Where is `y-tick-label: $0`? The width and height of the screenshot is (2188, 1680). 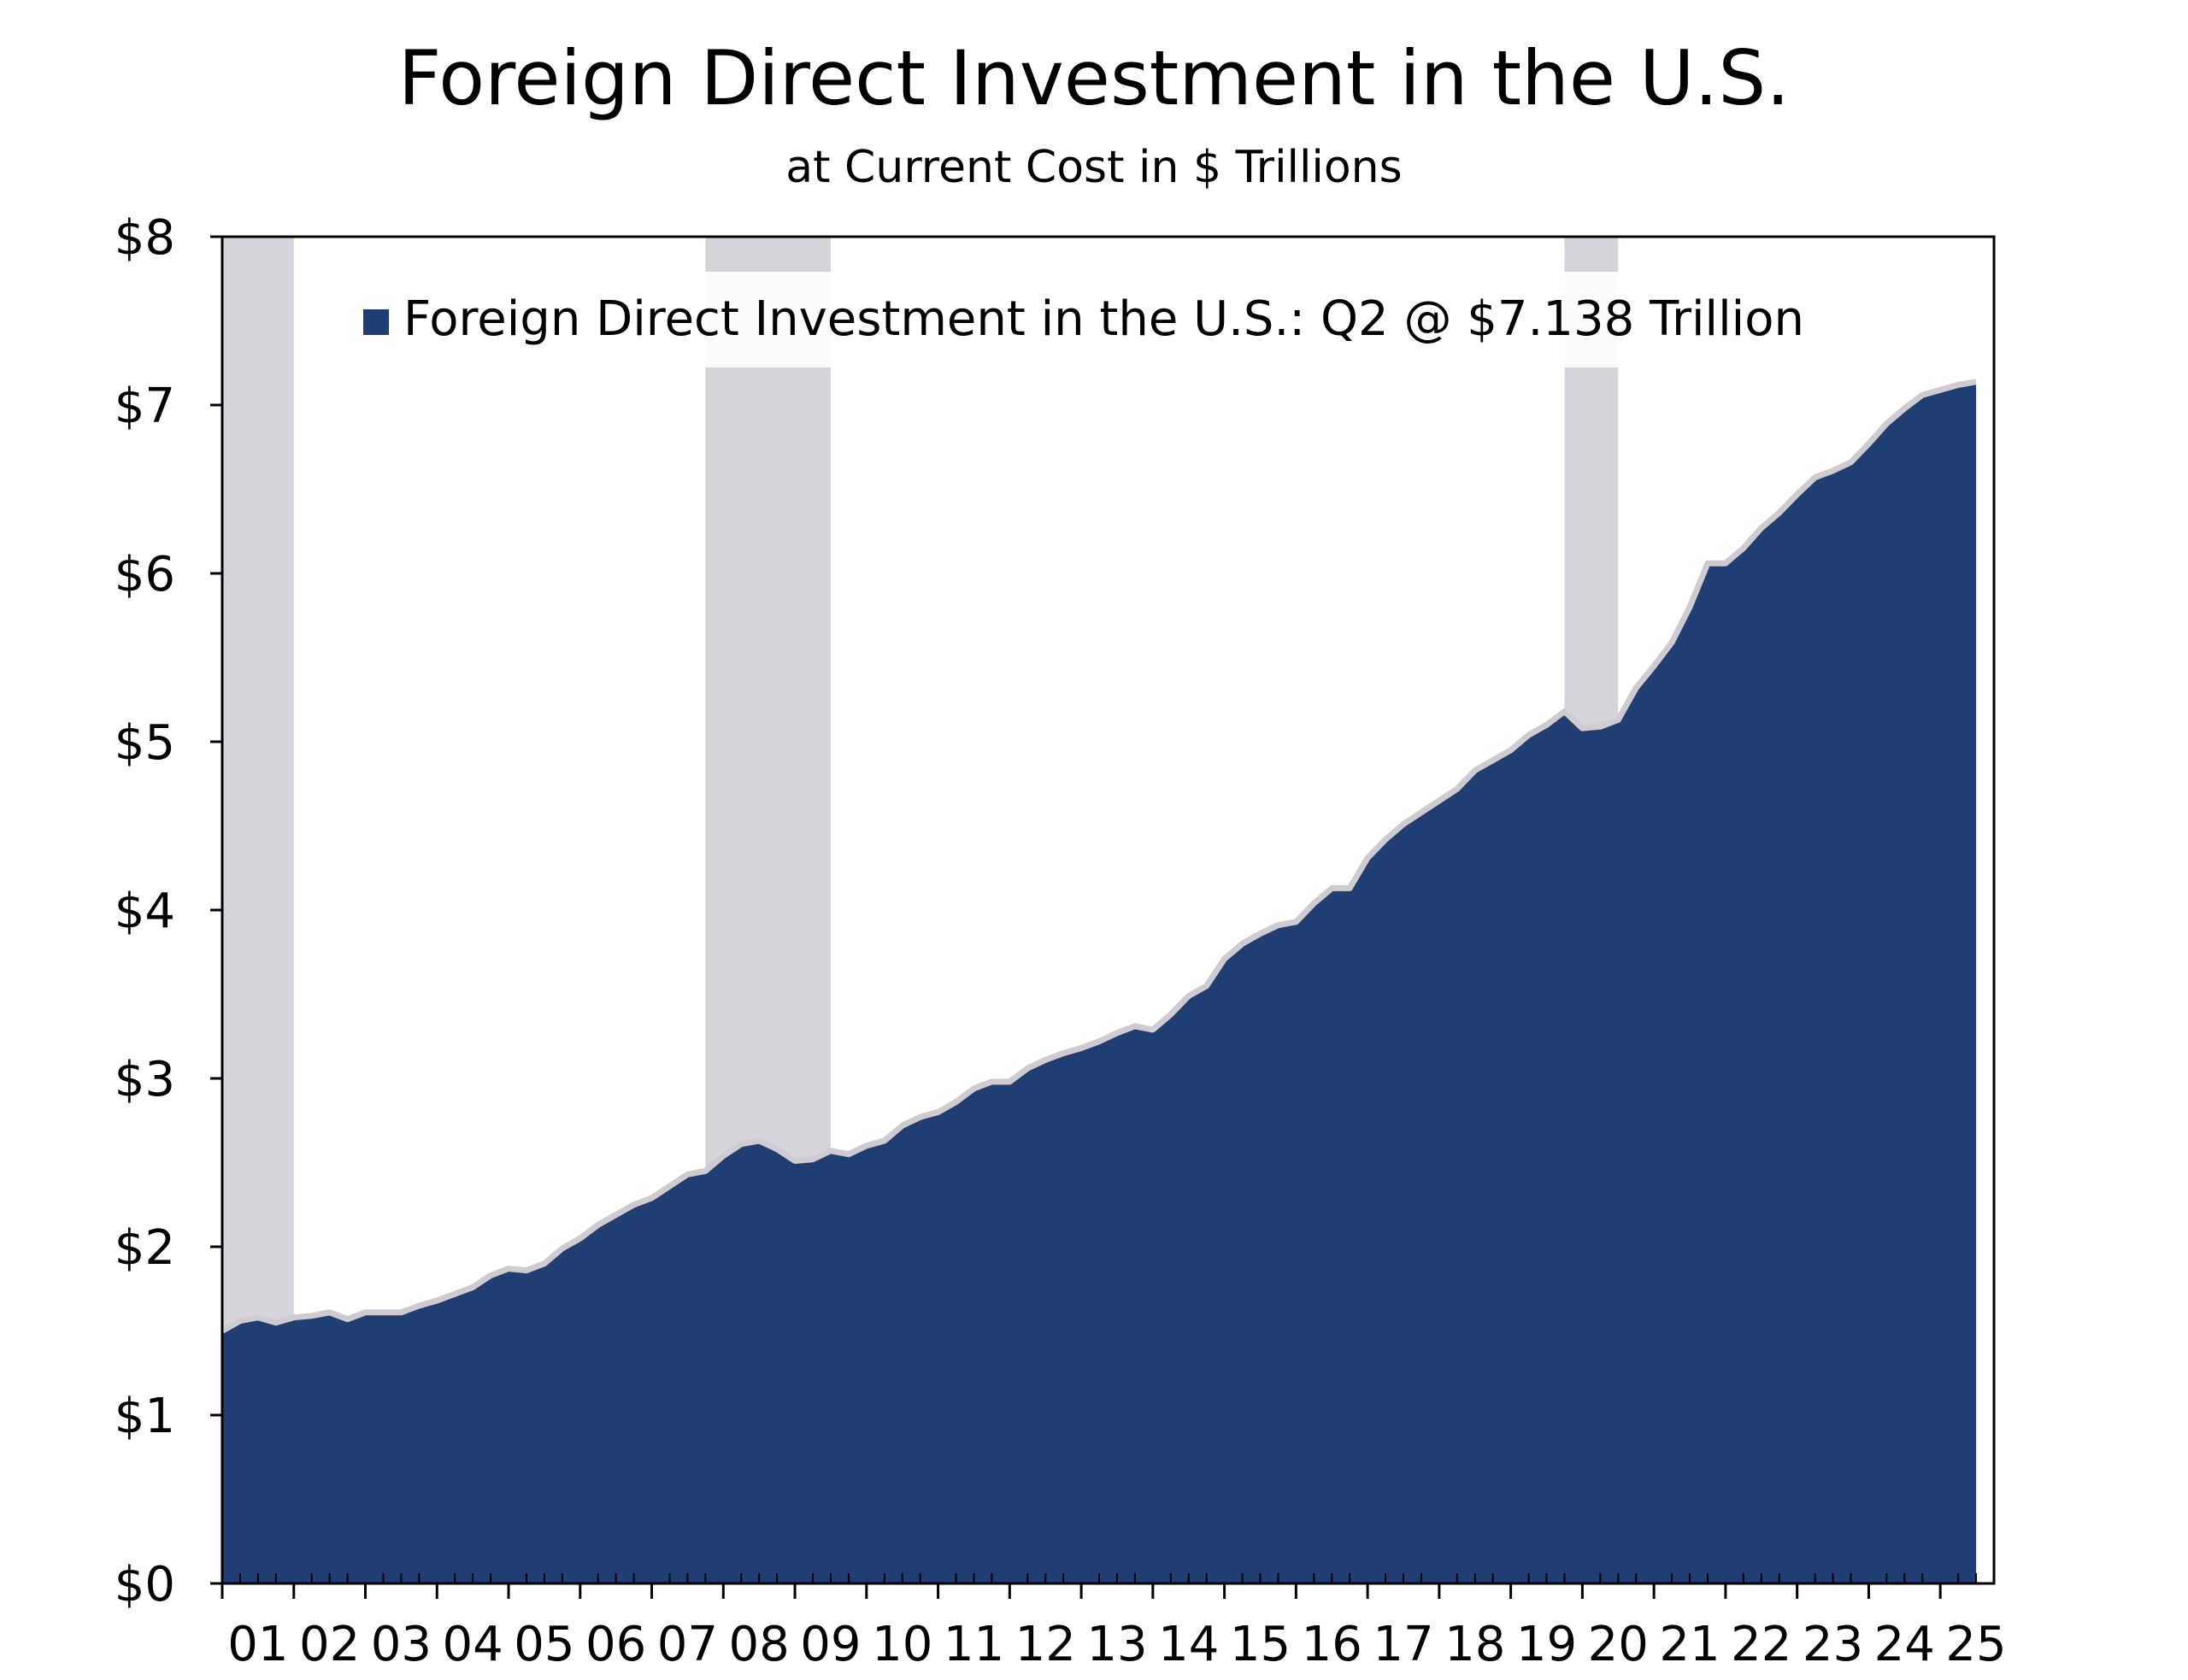
y-tick-label: $0 is located at coordinates (145, 1584).